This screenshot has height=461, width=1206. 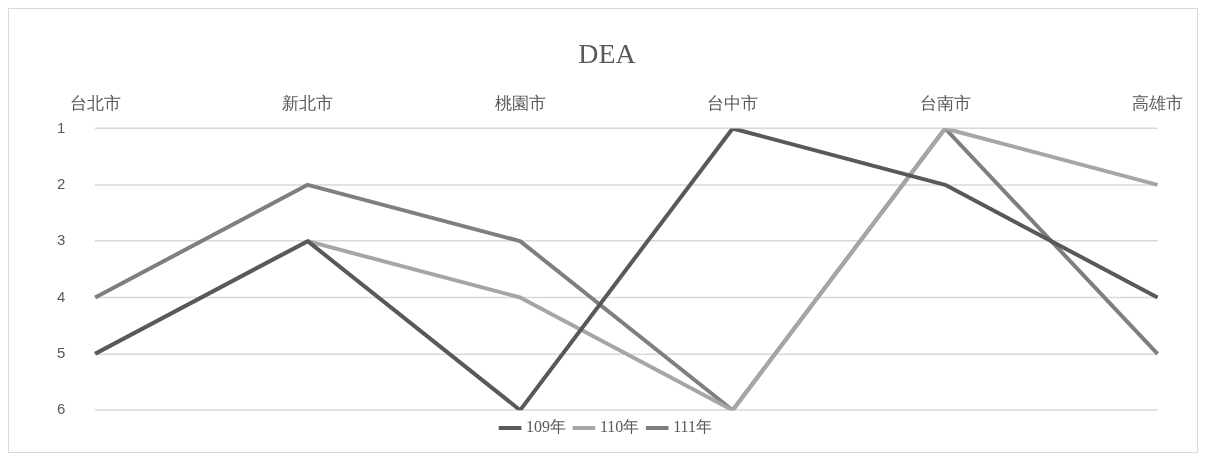 I want to click on chart-title: DEA, so click(x=607, y=53).